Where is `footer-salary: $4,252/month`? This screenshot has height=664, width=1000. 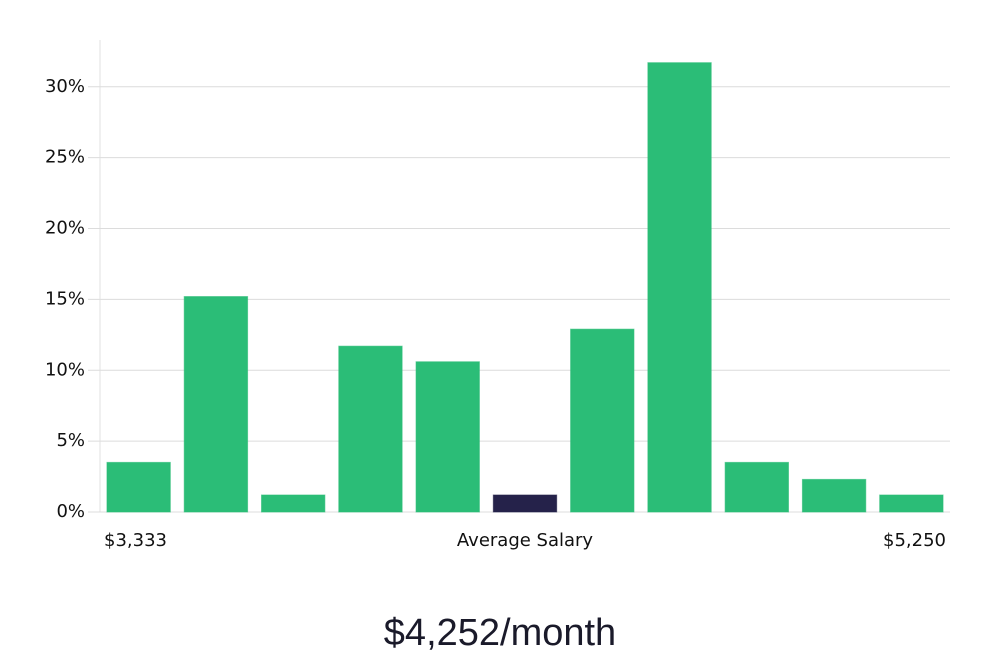
footer-salary: $4,252/month is located at coordinates (500, 633).